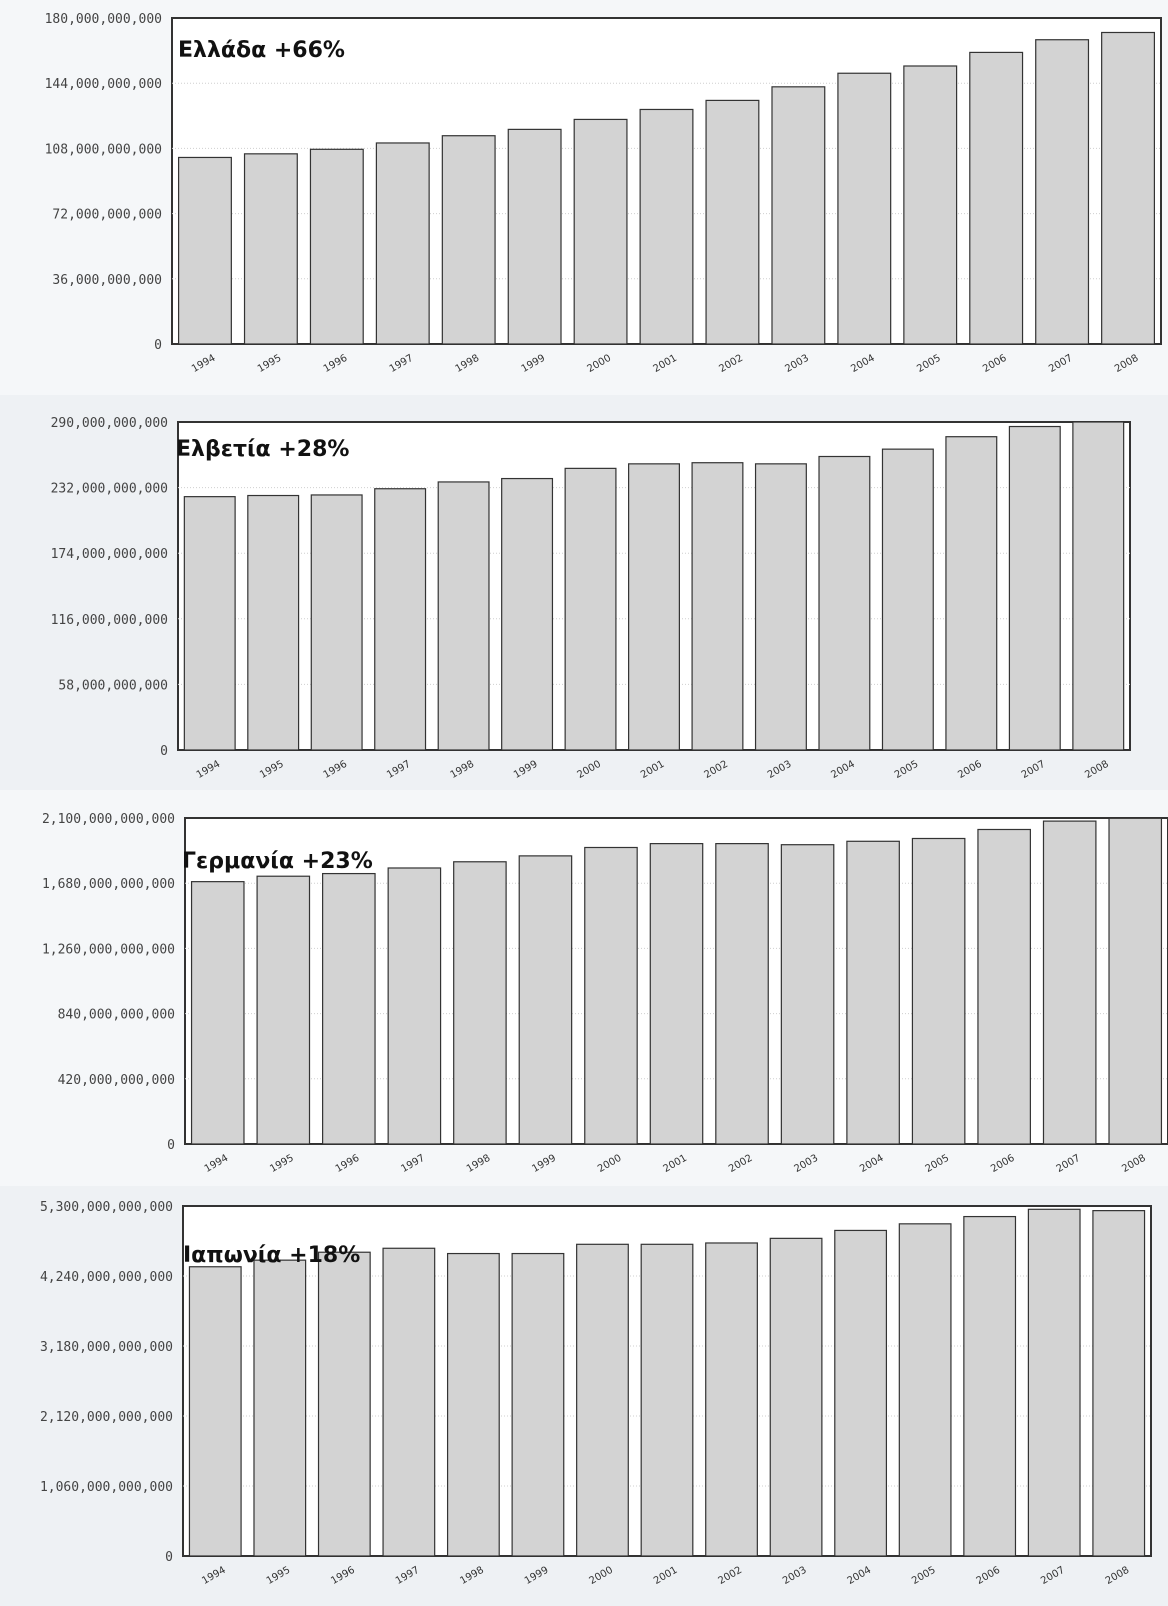 This screenshot has width=1168, height=1606. I want to click on y-tick-label: 174,000,000,000, so click(109, 554).